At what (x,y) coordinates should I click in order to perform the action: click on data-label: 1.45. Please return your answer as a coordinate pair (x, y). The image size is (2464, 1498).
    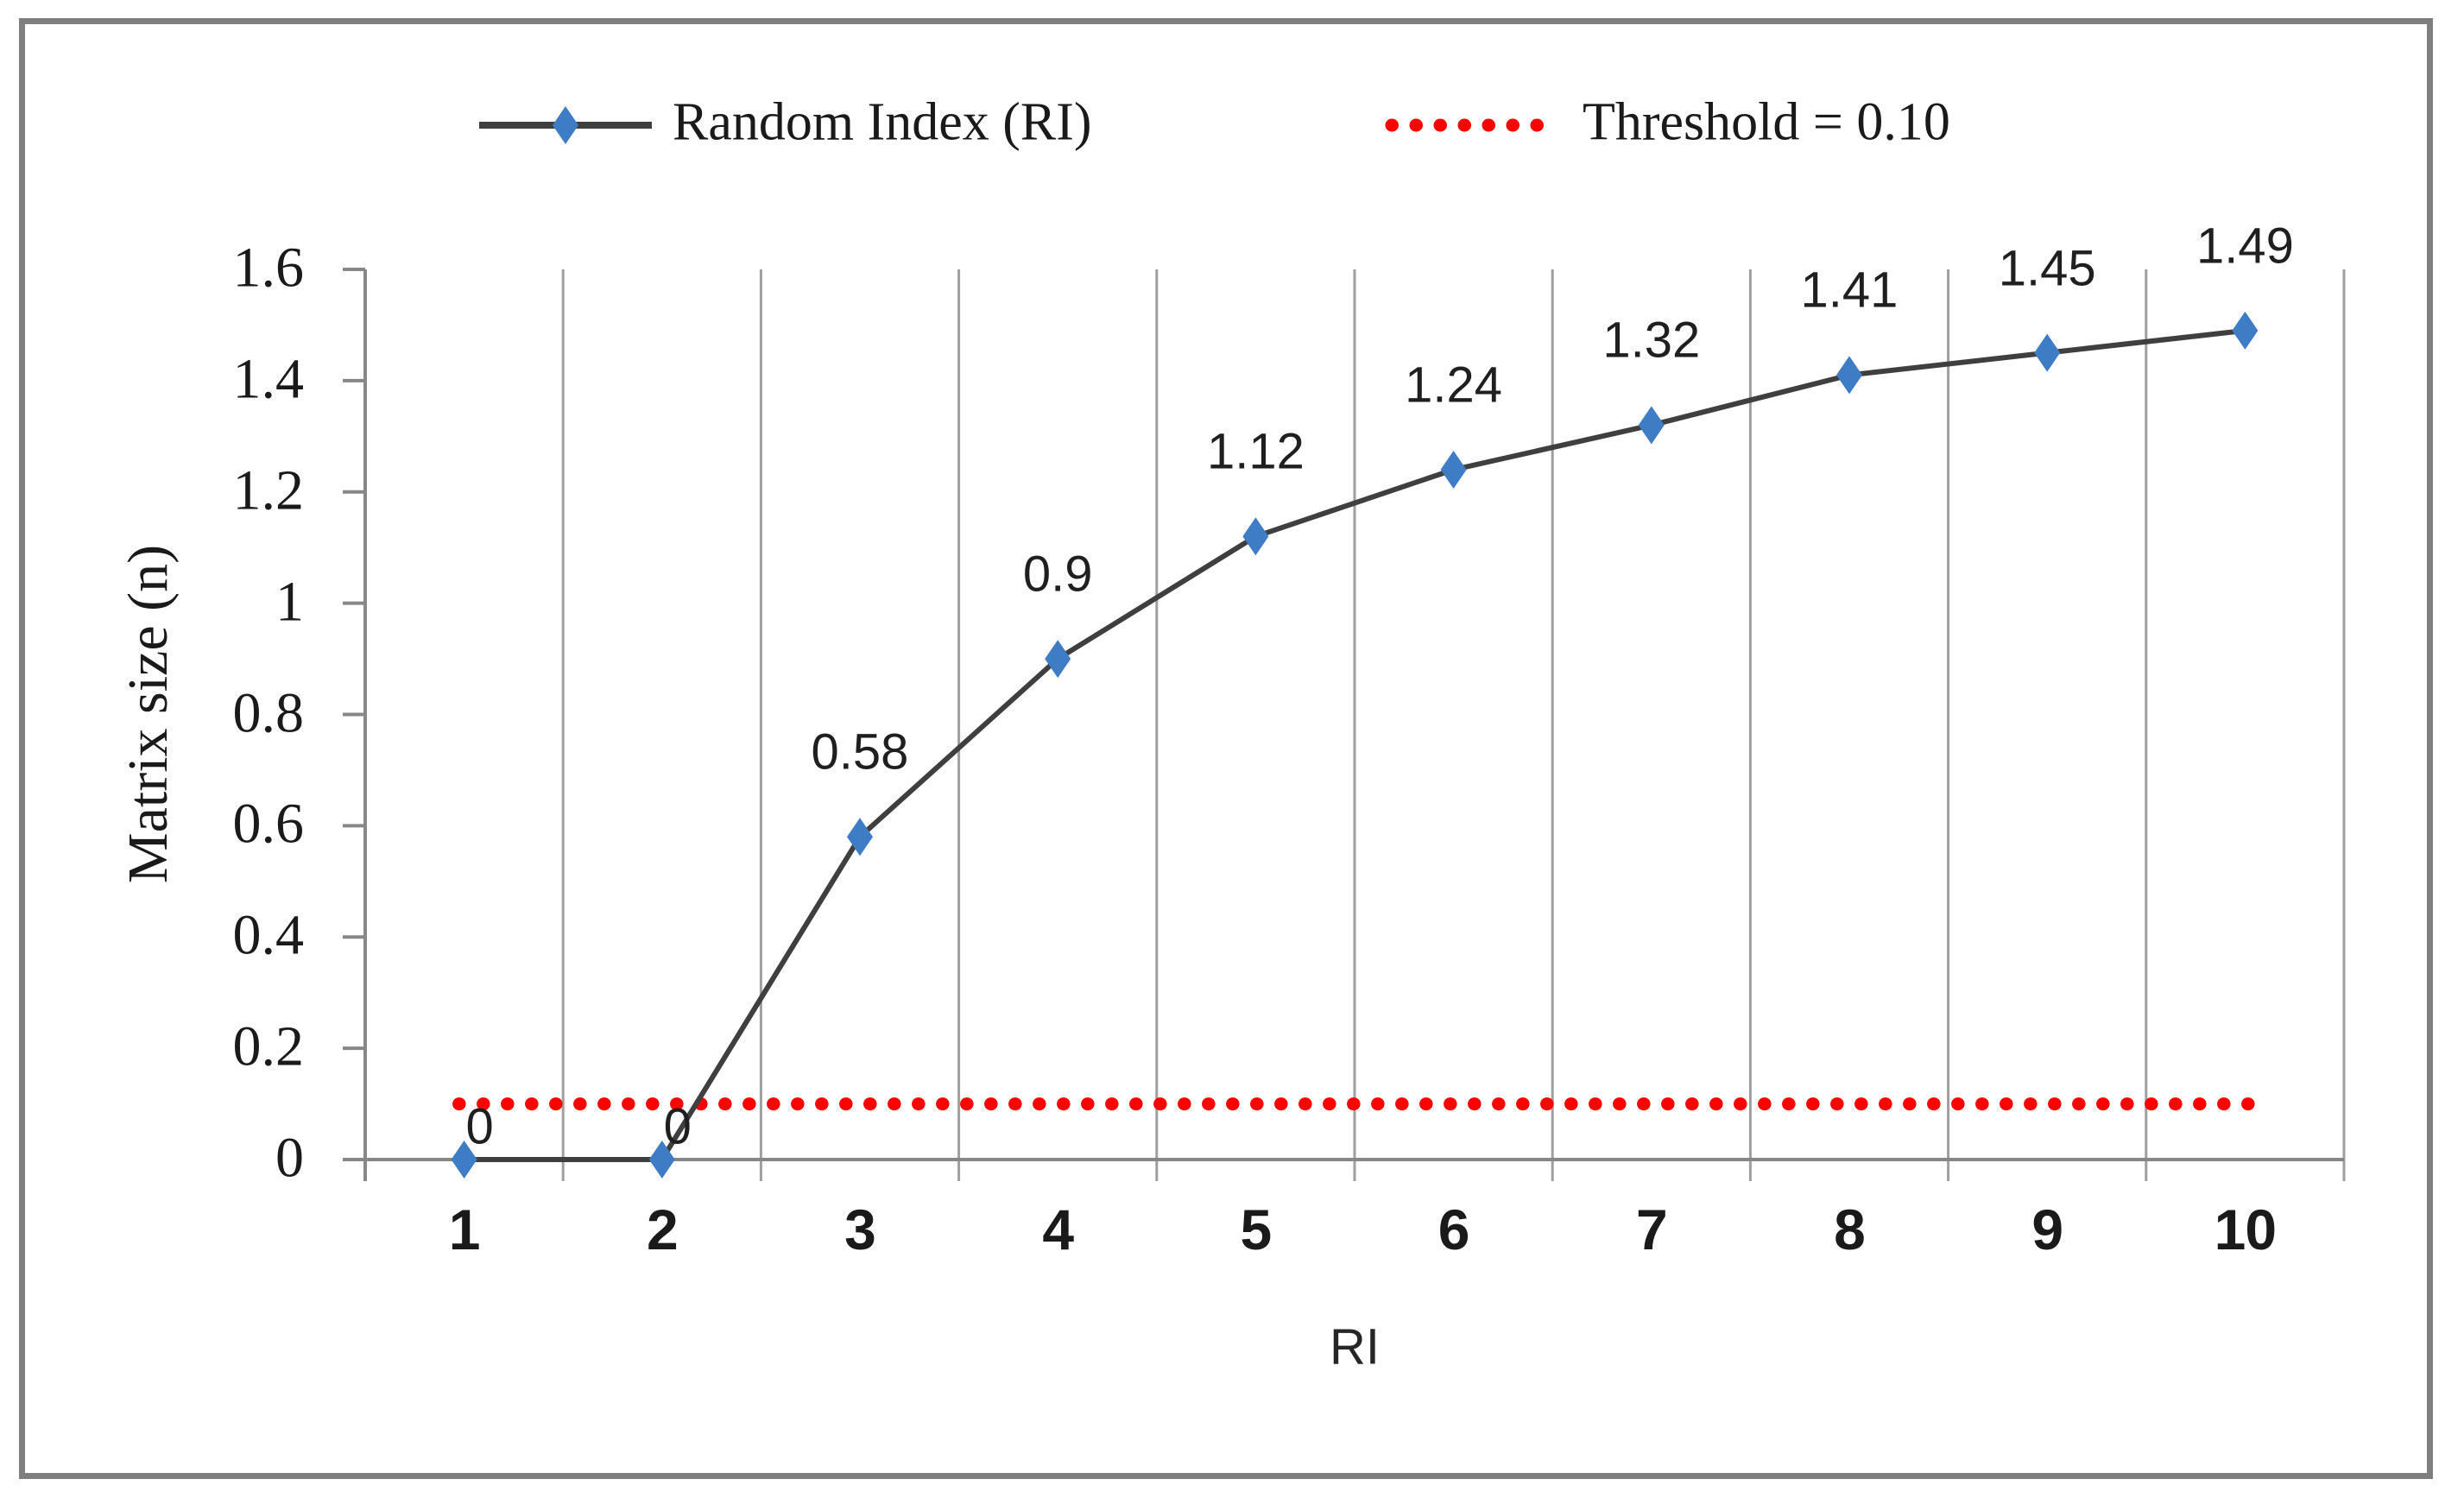
    Looking at the image, I should click on (2047, 268).